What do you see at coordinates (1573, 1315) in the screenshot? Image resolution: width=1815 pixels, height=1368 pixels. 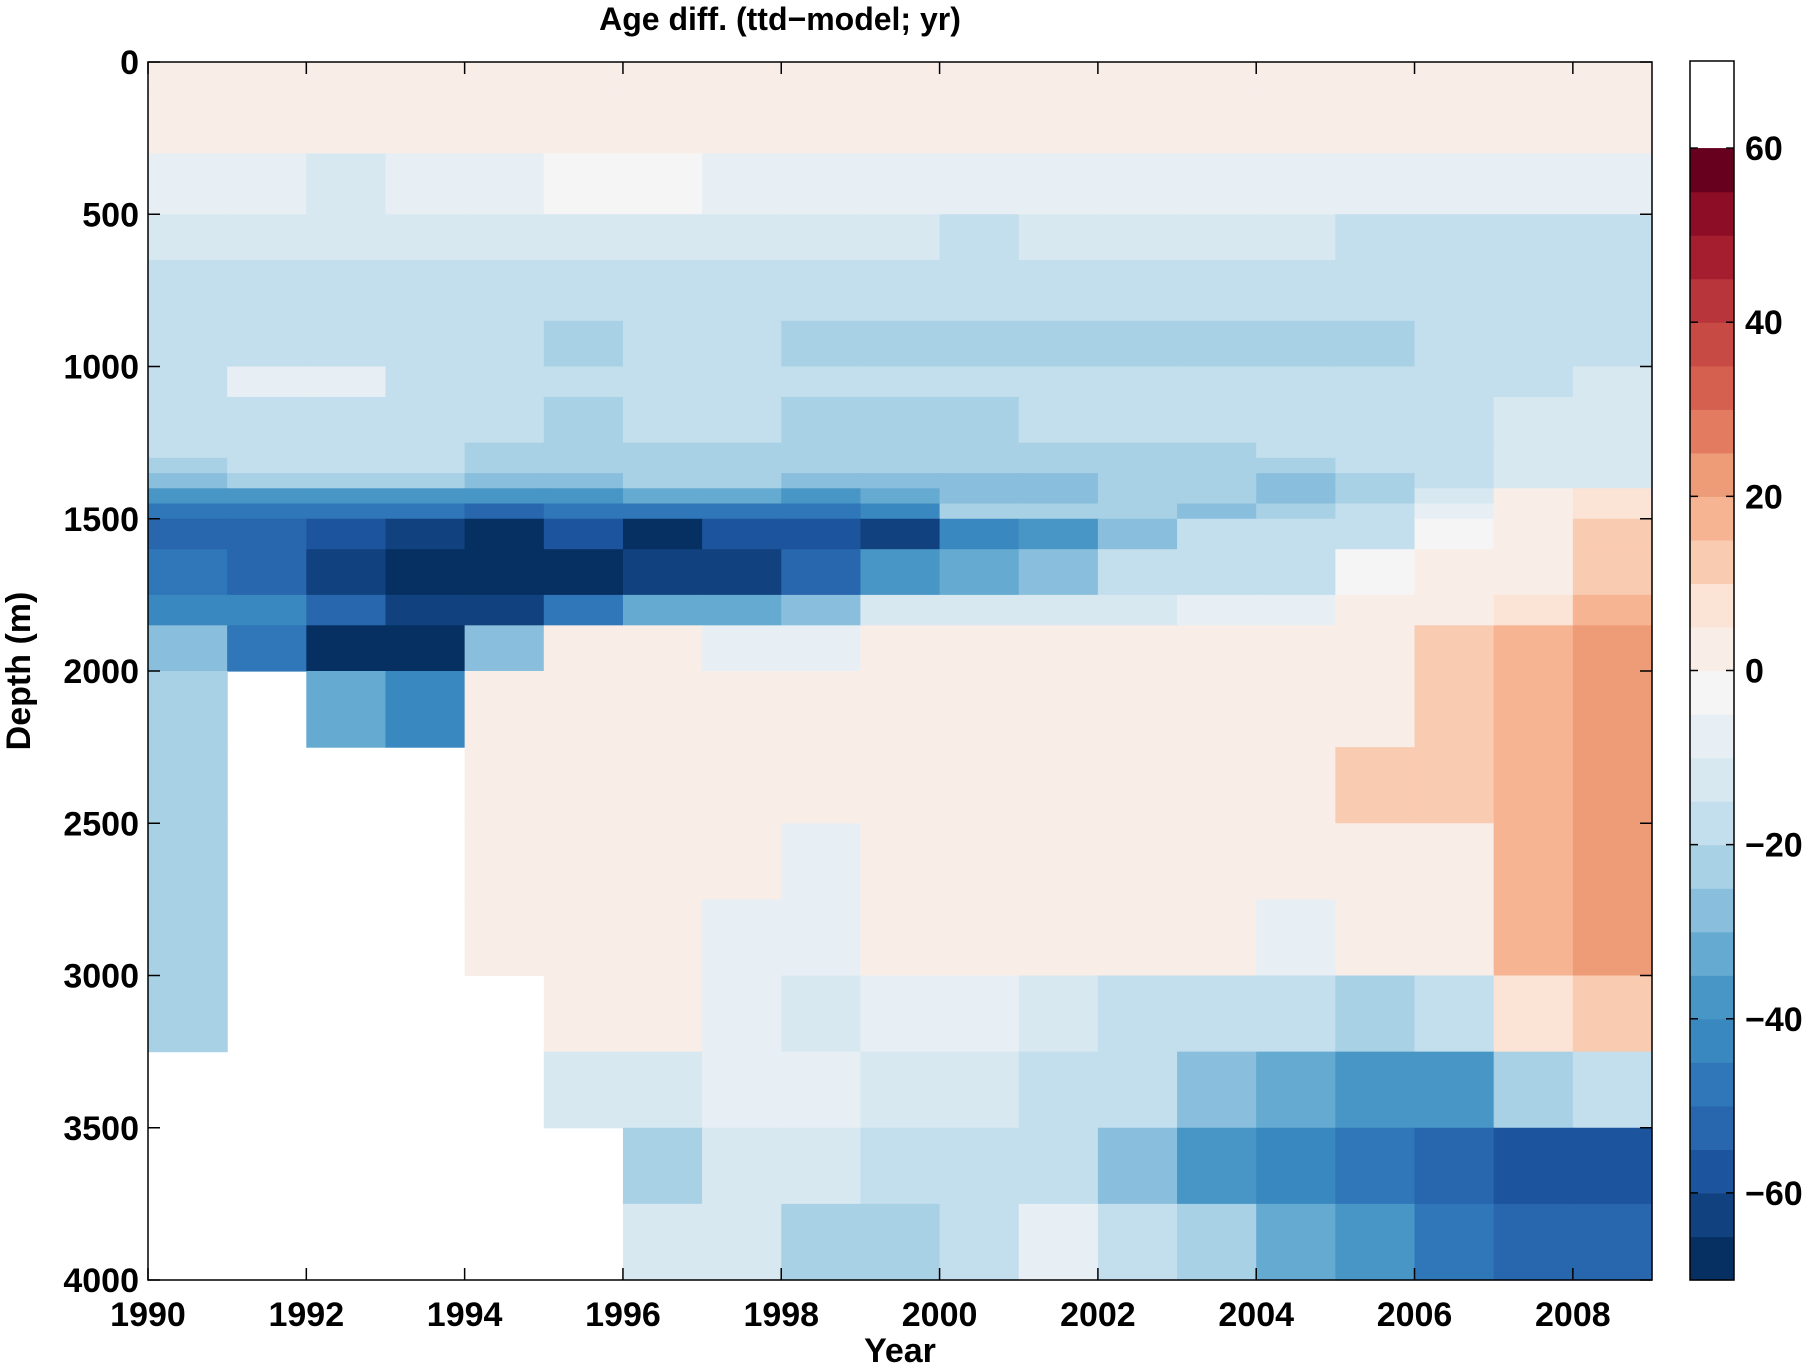 I see `x-tick-label: 2008` at bounding box center [1573, 1315].